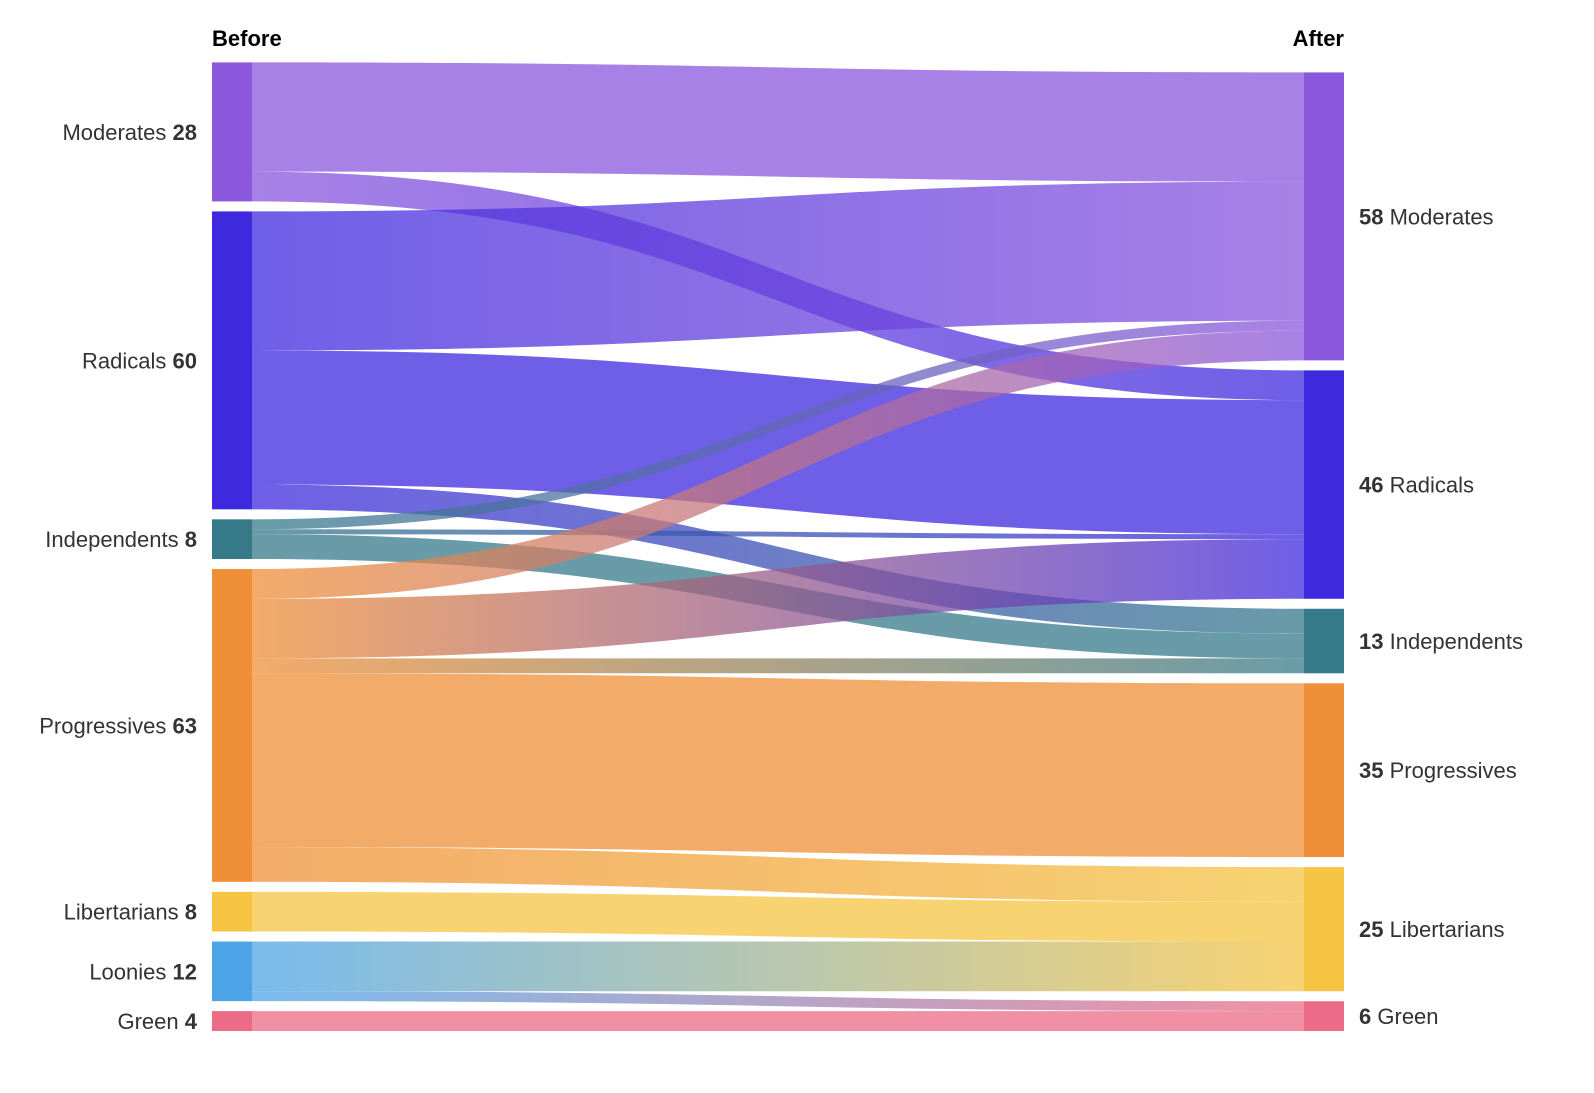 Image resolution: width=1594 pixels, height=1093 pixels. I want to click on left-label-moderates: Moderates 28, so click(129, 132).